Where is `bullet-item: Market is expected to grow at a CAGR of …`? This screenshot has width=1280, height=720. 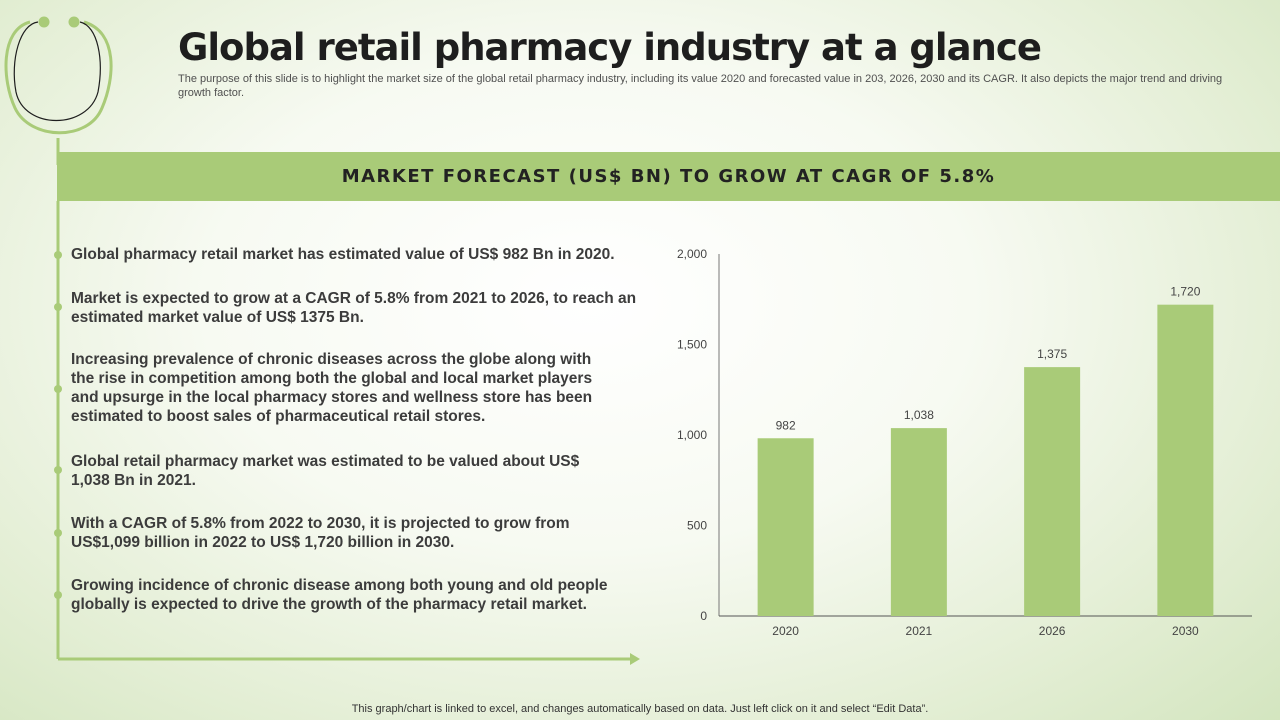
bullet-item: Market is expected to grow at a CAGR of … is located at coordinates (354, 308).